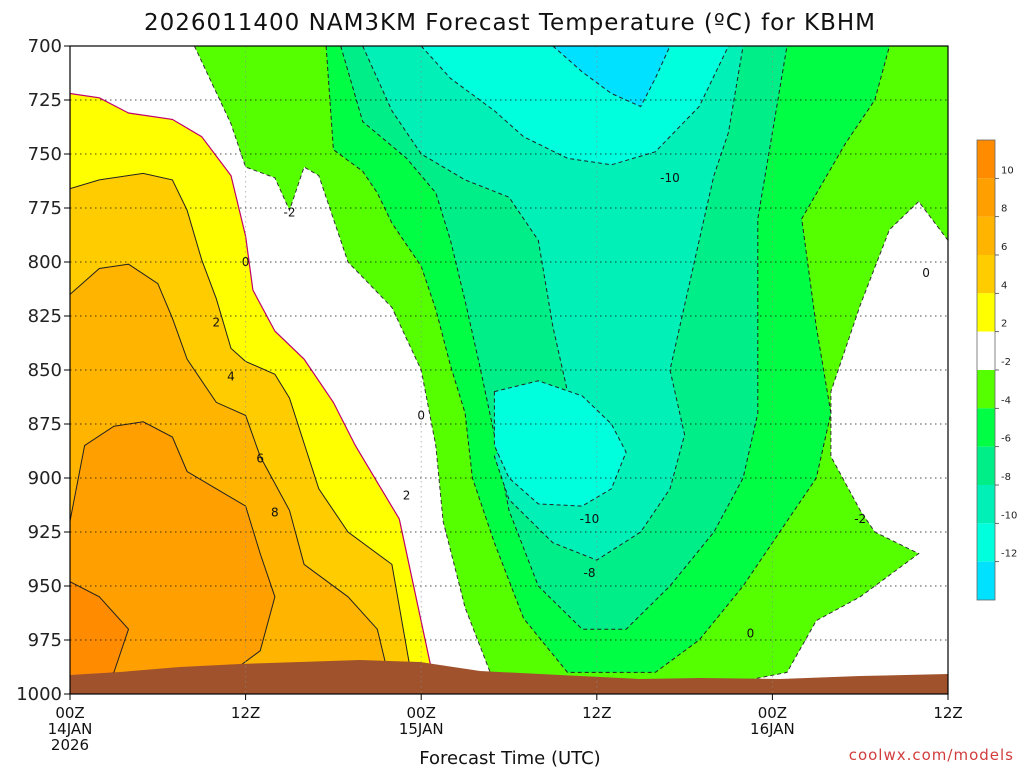  What do you see at coordinates (45, 532) in the screenshot?
I see `y-tick-label: 925` at bounding box center [45, 532].